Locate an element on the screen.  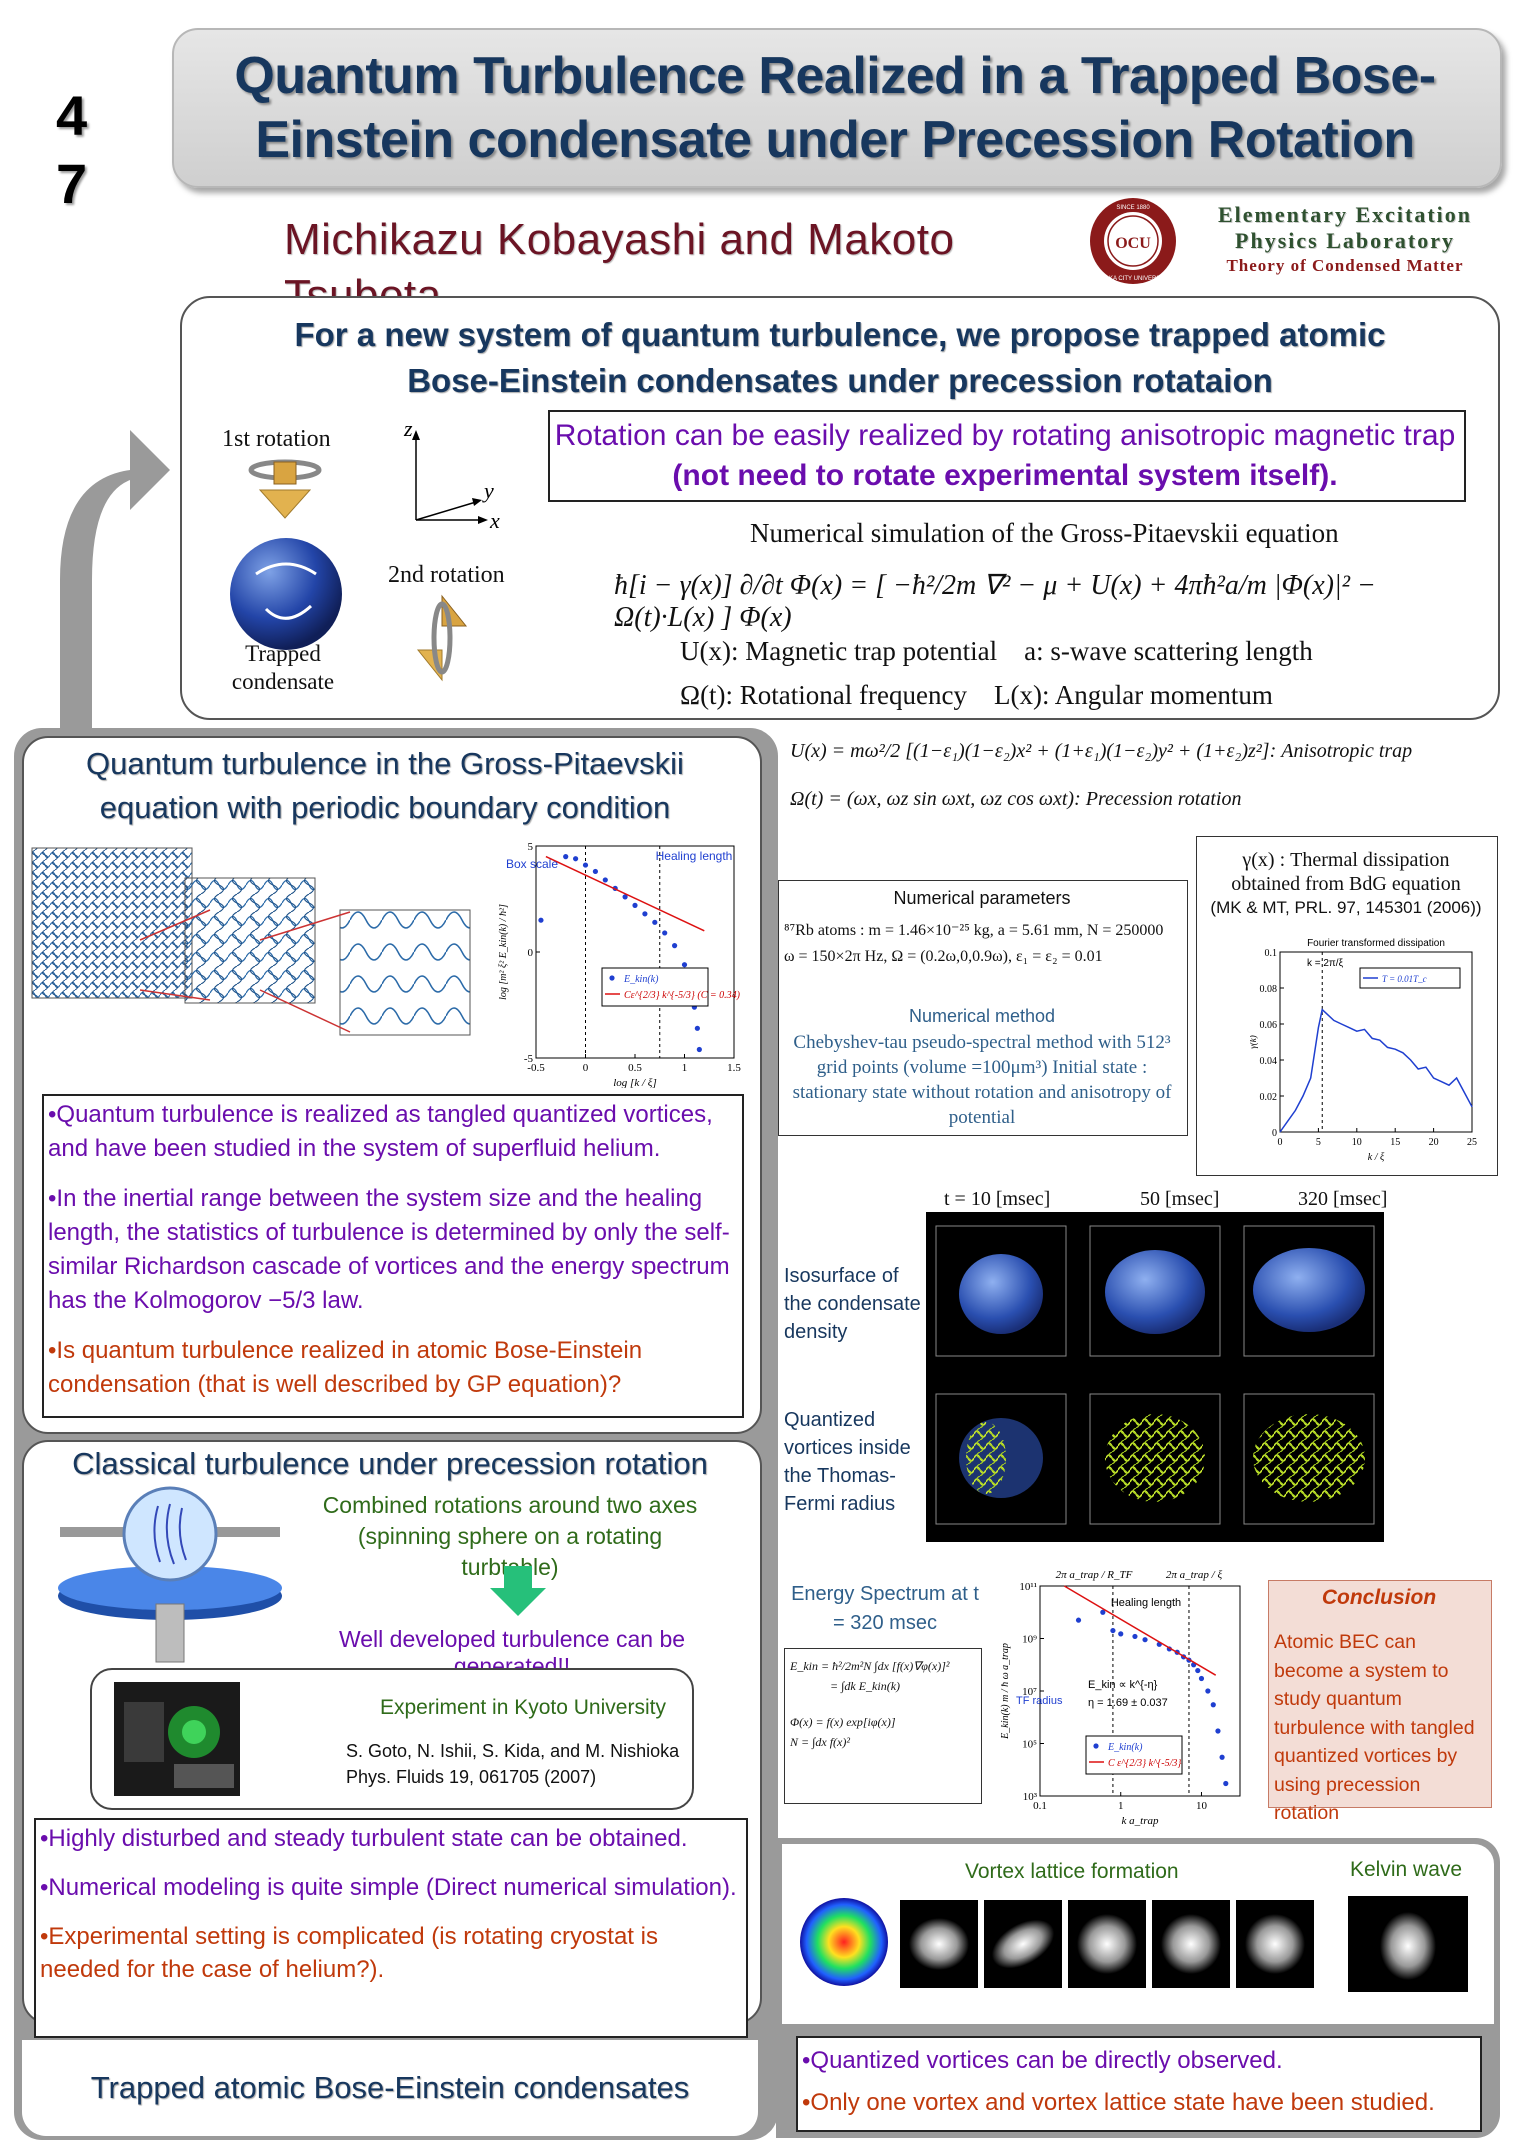
x-tick-label: -0.5 is located at coordinates (536, 1068).